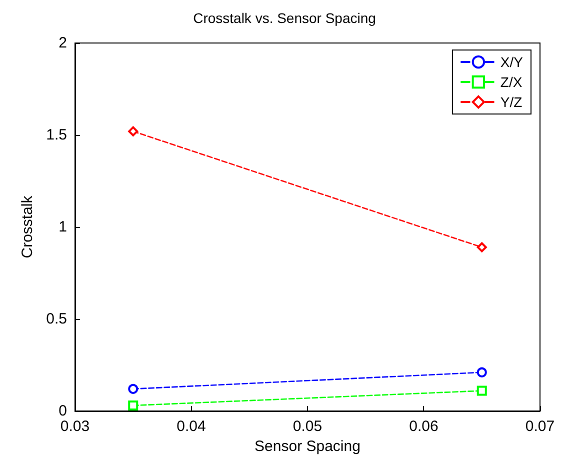  Describe the element at coordinates (56, 135) in the screenshot. I see `y-tick-label: 1.5` at that location.